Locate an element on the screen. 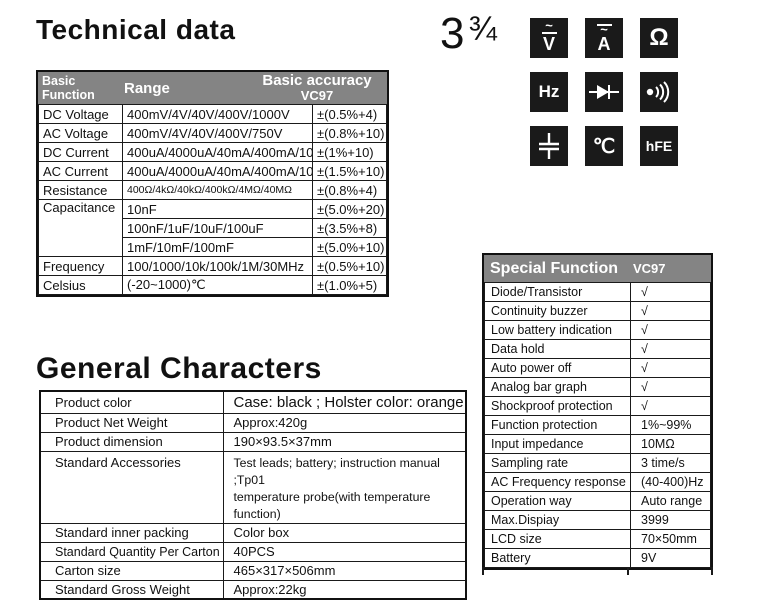 Image resolution: width=761 pixels, height=600 pixels. table-row: Product dimension 190×93.5×37mm is located at coordinates (253, 441).